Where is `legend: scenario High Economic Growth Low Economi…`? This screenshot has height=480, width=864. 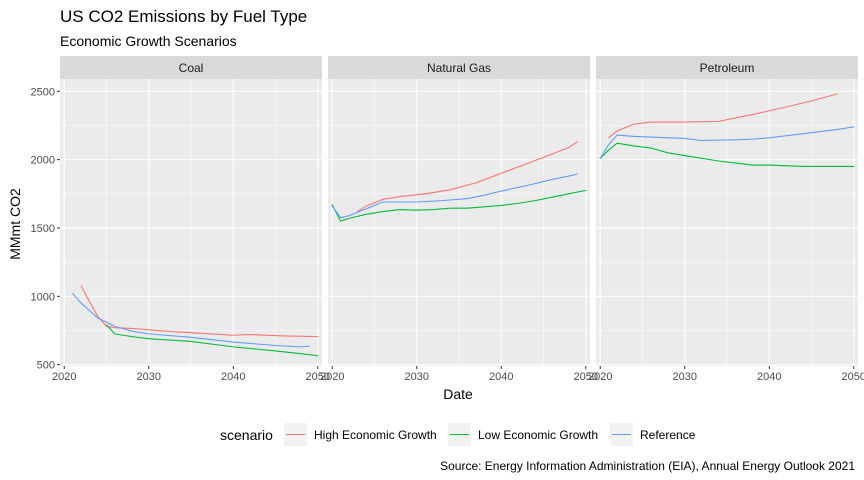
legend: scenario High Economic Growth Low Economi… is located at coordinates (458, 434).